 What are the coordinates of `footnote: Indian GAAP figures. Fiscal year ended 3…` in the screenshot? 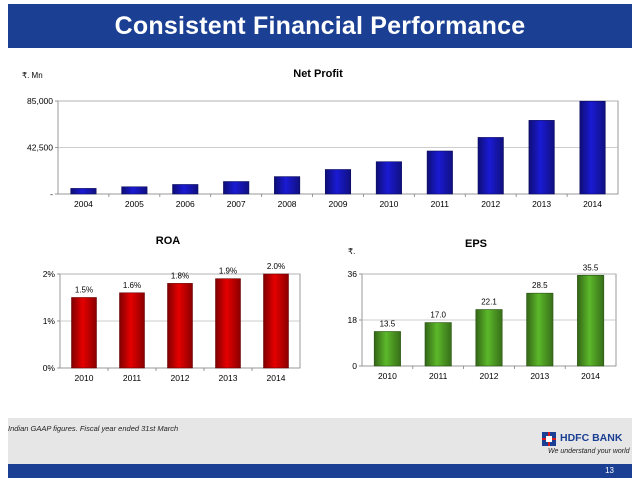 It's located at (93, 428).